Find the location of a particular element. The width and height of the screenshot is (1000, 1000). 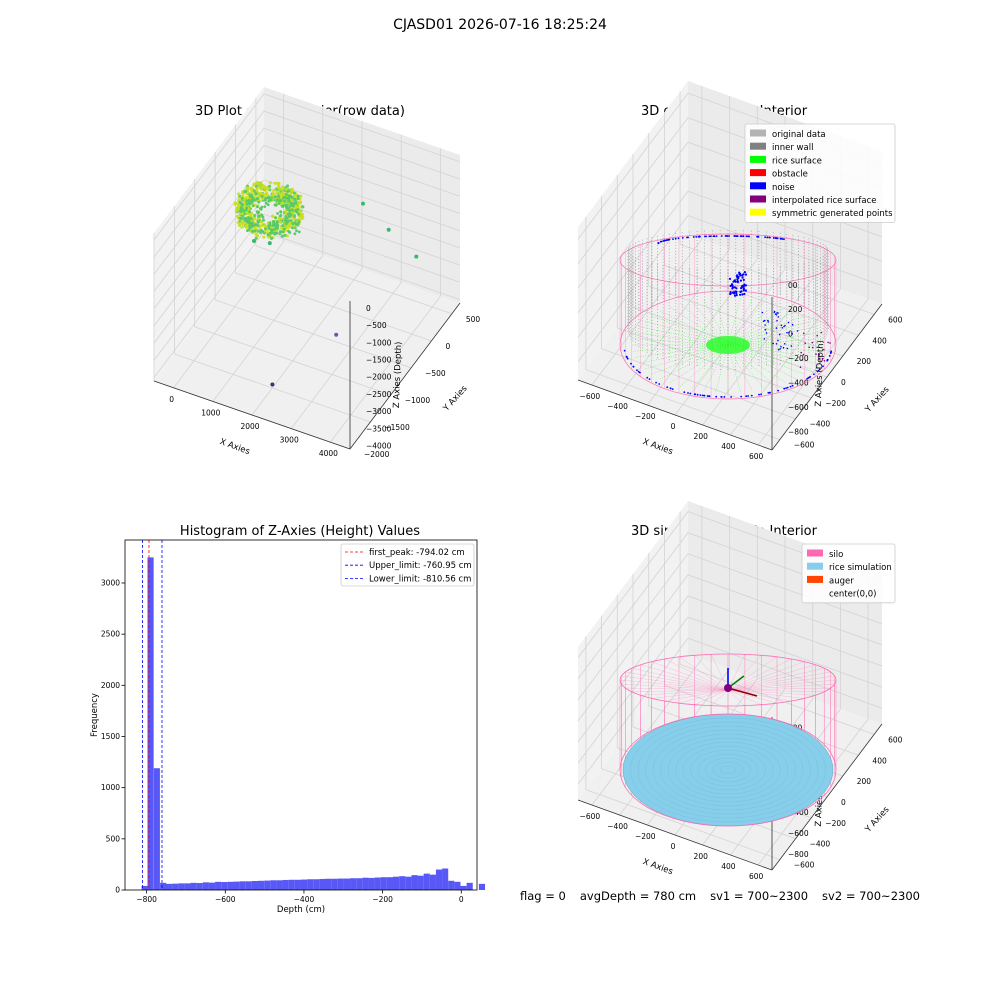

y-tick-label: 2500 is located at coordinates (110, 634).